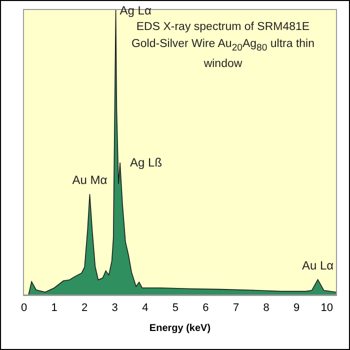  Describe the element at coordinates (327, 308) in the screenshot. I see `x-tick-label: 10` at that location.